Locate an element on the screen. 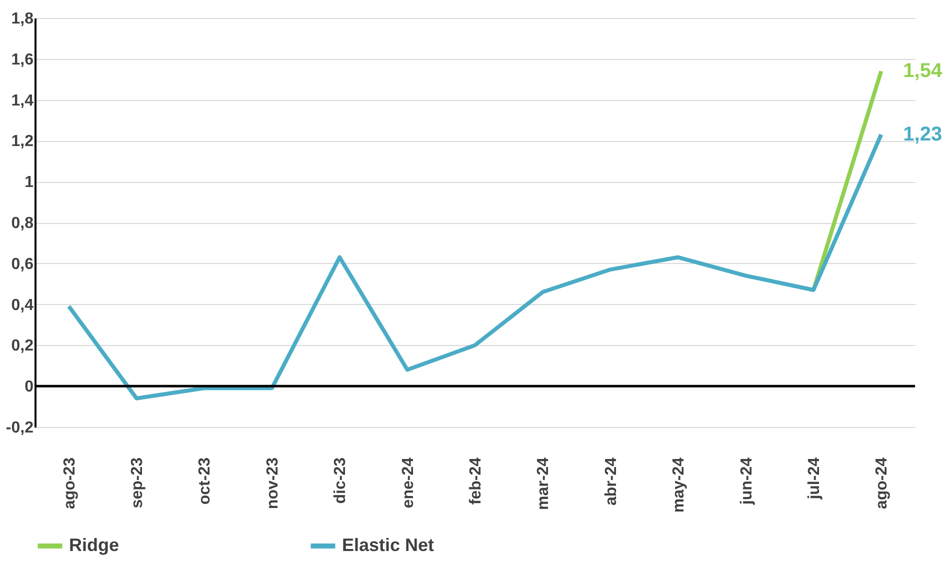 The image size is (945, 561). x-tick-label: dic-23 is located at coordinates (341, 480).